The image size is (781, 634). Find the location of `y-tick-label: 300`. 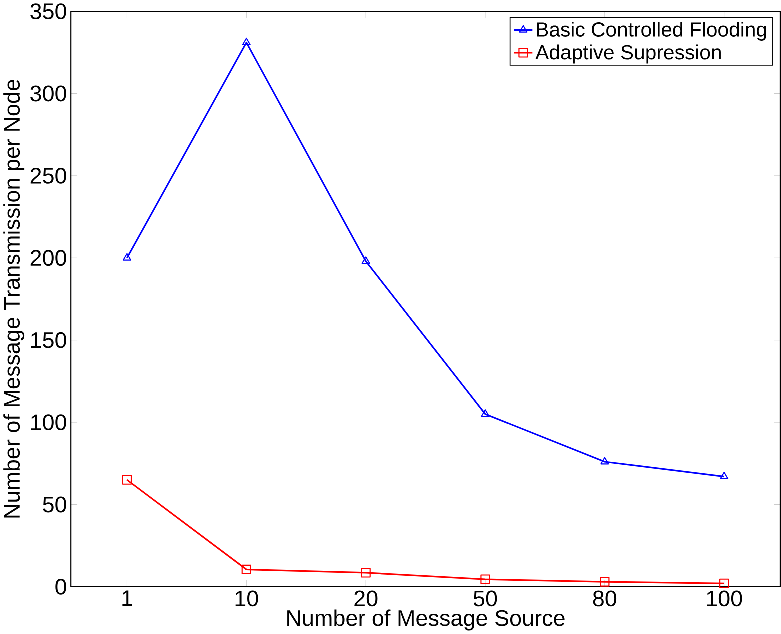

y-tick-label: 300 is located at coordinates (48, 94).